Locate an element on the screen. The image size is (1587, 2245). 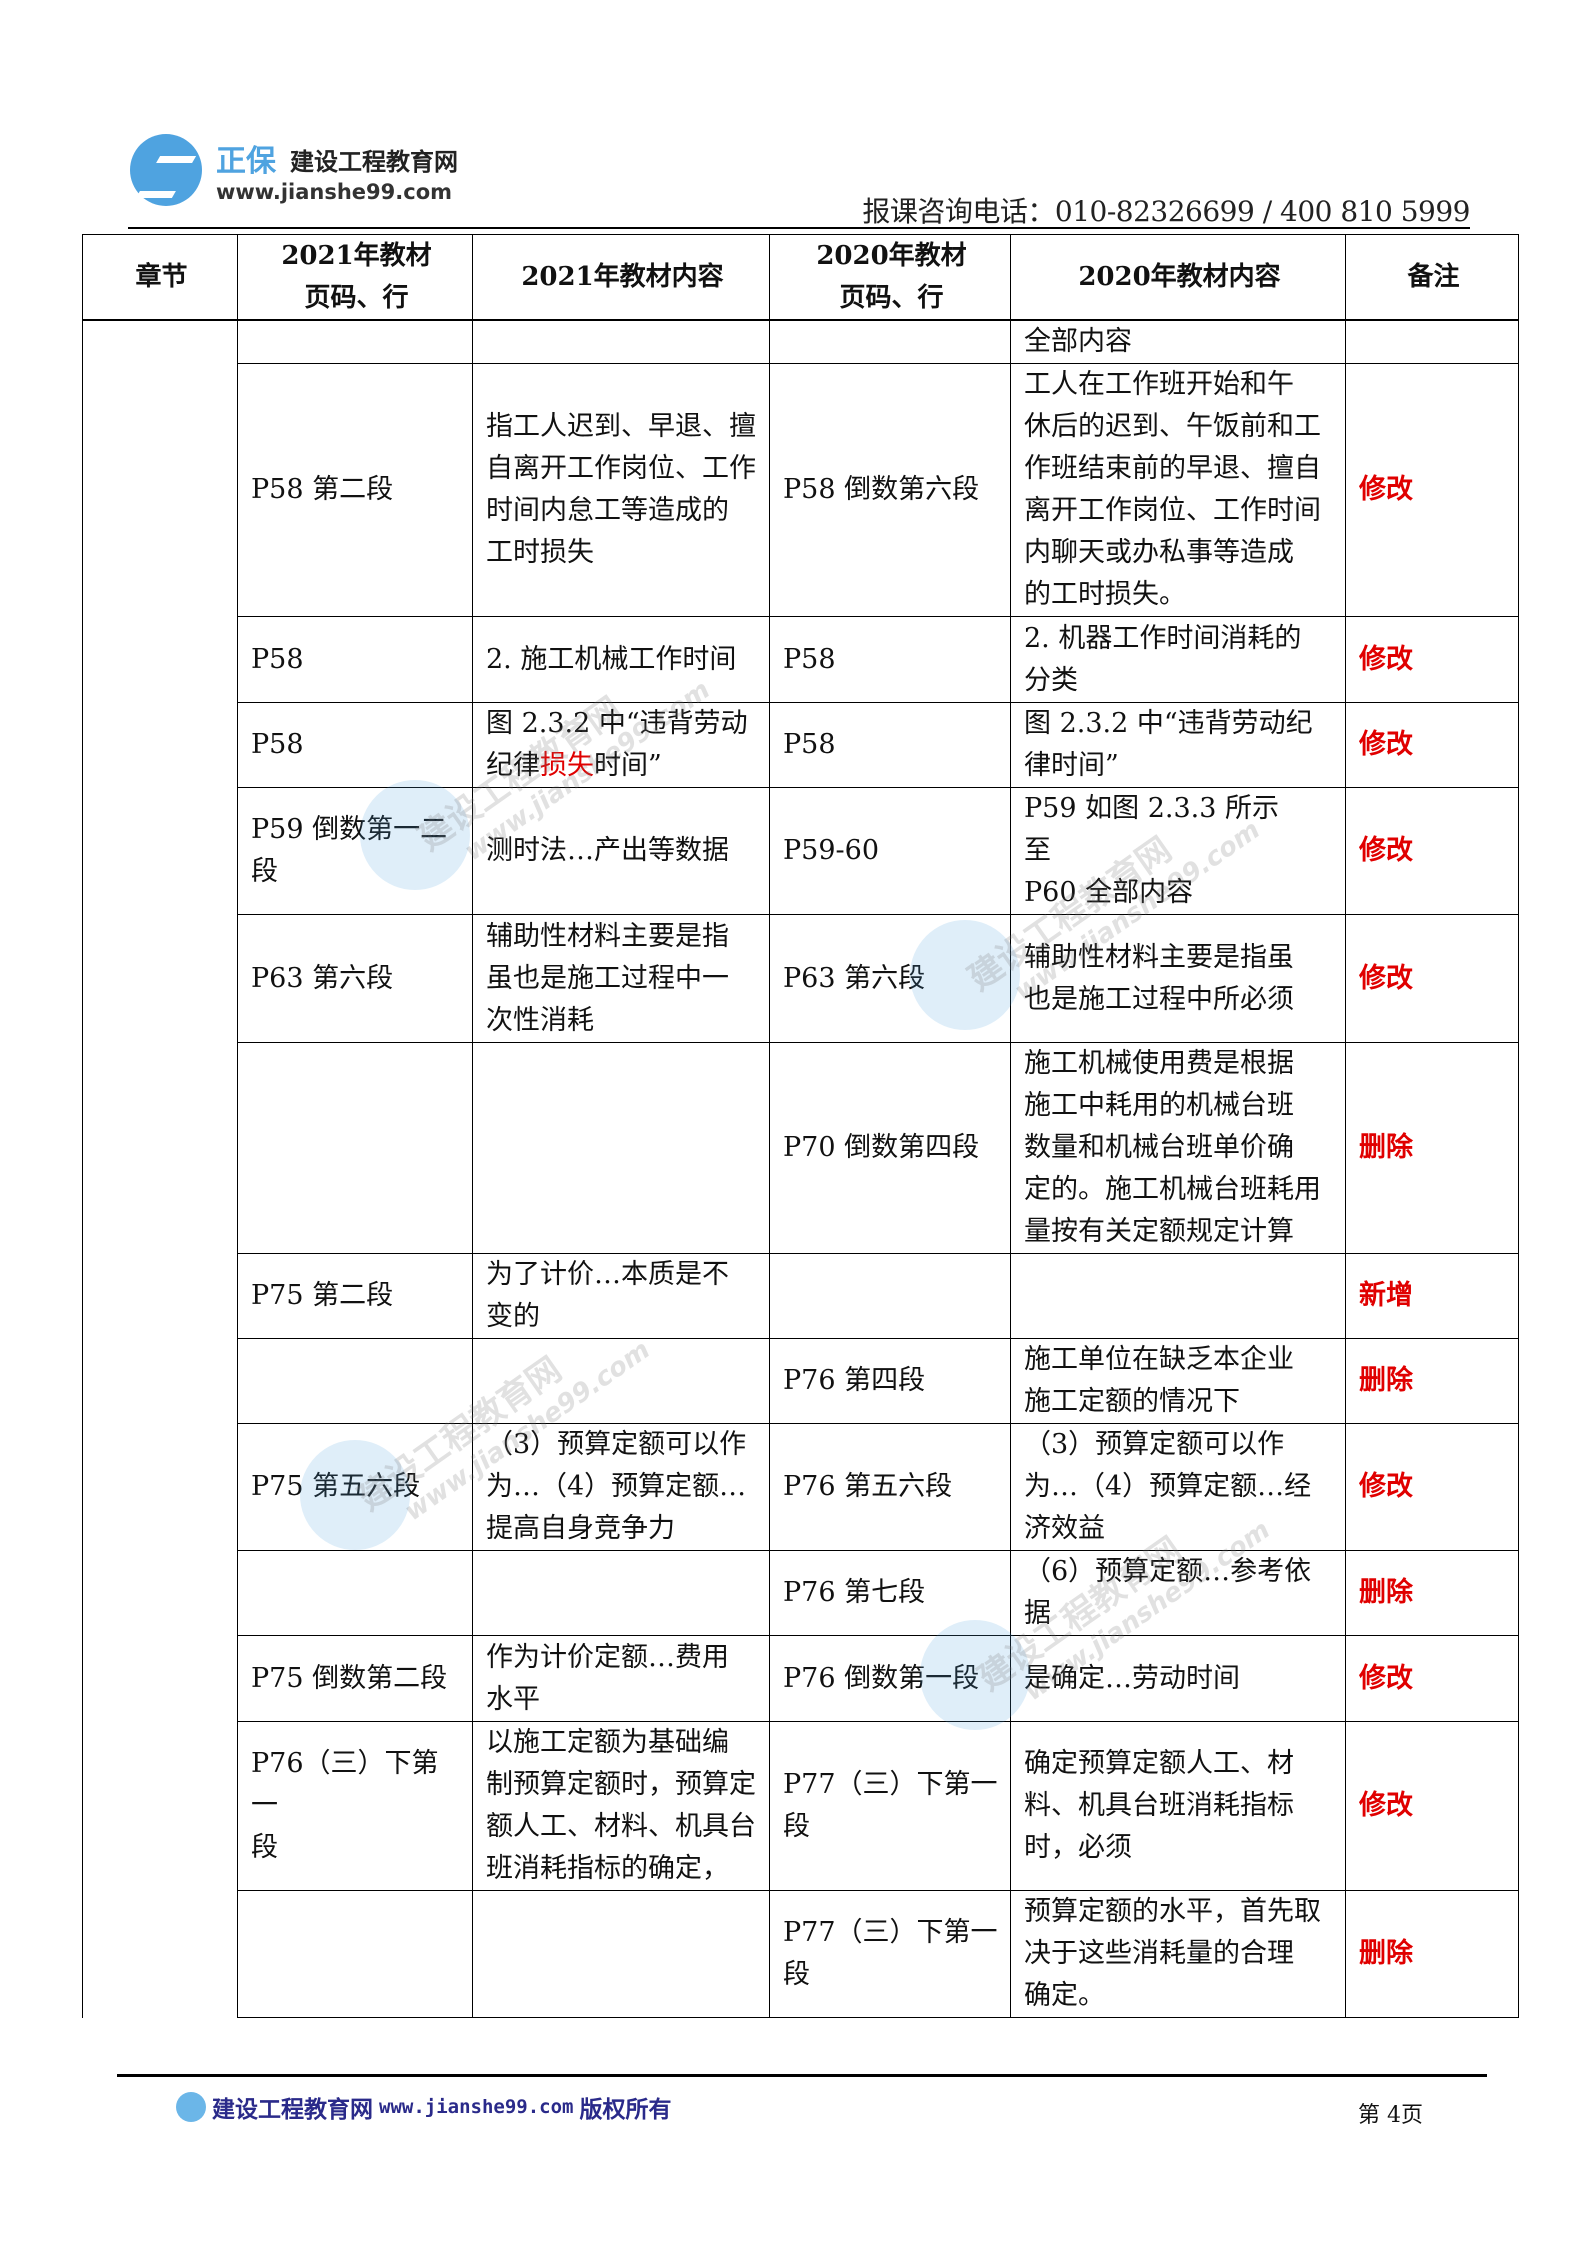
chapter-cell is located at coordinates (160, 1168).